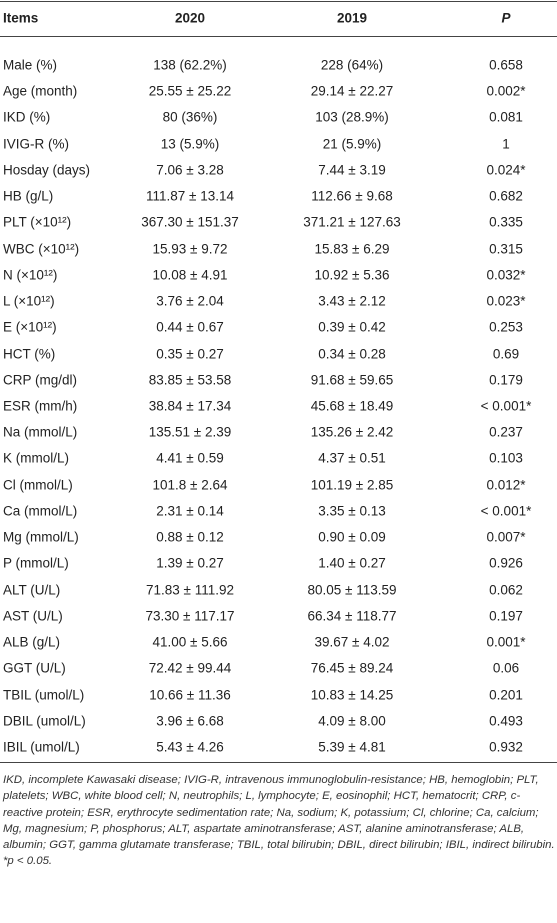 The height and width of the screenshot is (923, 557). What do you see at coordinates (506, 432) in the screenshot?
I see `cell: 0.237` at bounding box center [506, 432].